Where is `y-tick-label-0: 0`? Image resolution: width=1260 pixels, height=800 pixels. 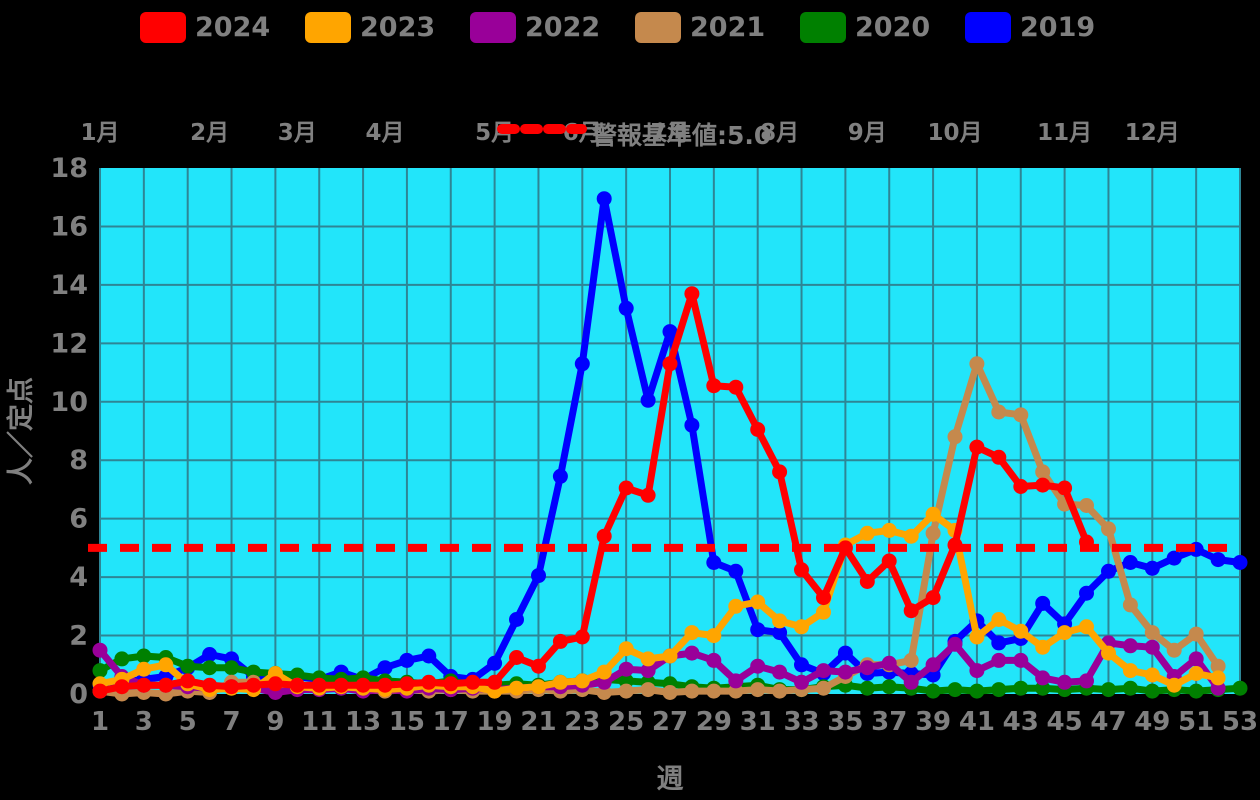
y-tick-label-0: 0 is located at coordinates (78, 694).